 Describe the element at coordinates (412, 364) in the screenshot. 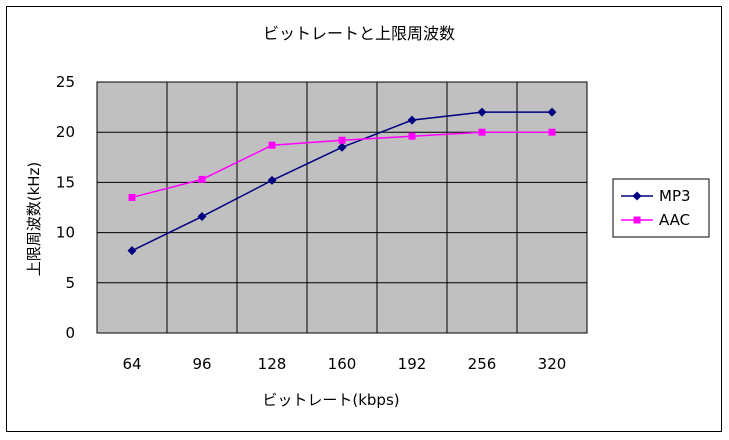

I see `x-tick-label: 192` at that location.